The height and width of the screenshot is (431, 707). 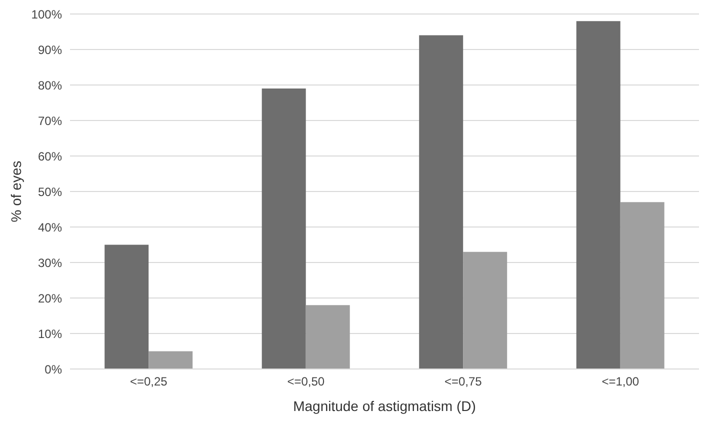 What do you see at coordinates (50, 85) in the screenshot?
I see `y-tick-label: 80%` at bounding box center [50, 85].